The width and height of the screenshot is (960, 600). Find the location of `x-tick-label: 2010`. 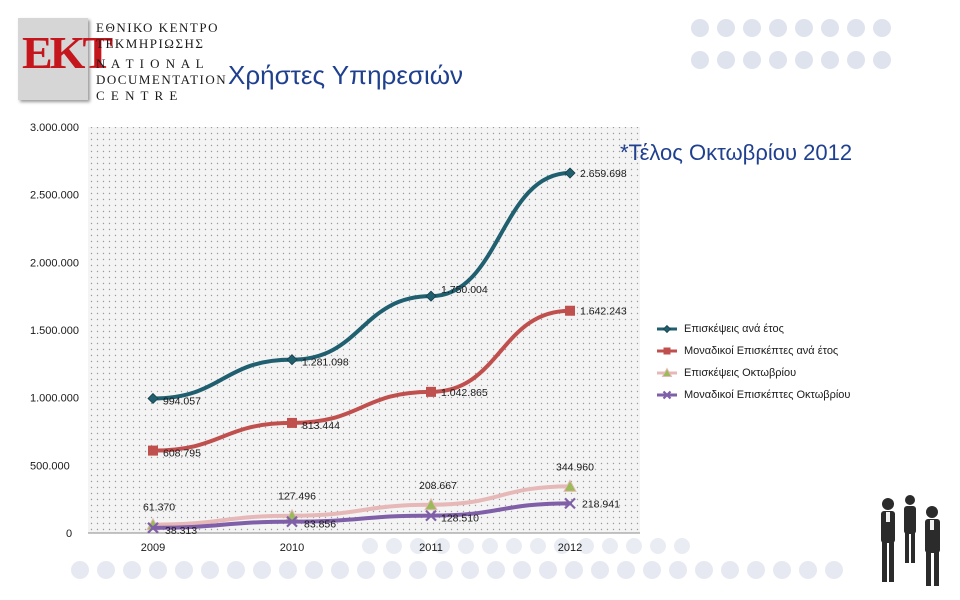

x-tick-label: 2010 is located at coordinates (292, 548).